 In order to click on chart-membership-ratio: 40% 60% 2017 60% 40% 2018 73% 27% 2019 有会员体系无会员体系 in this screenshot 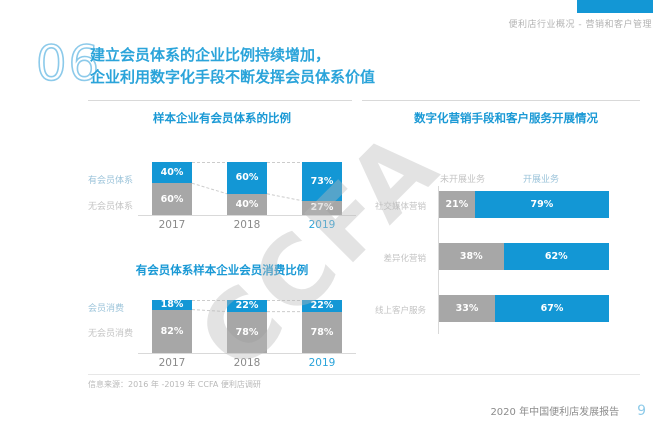, I will do `click(222, 201)`.